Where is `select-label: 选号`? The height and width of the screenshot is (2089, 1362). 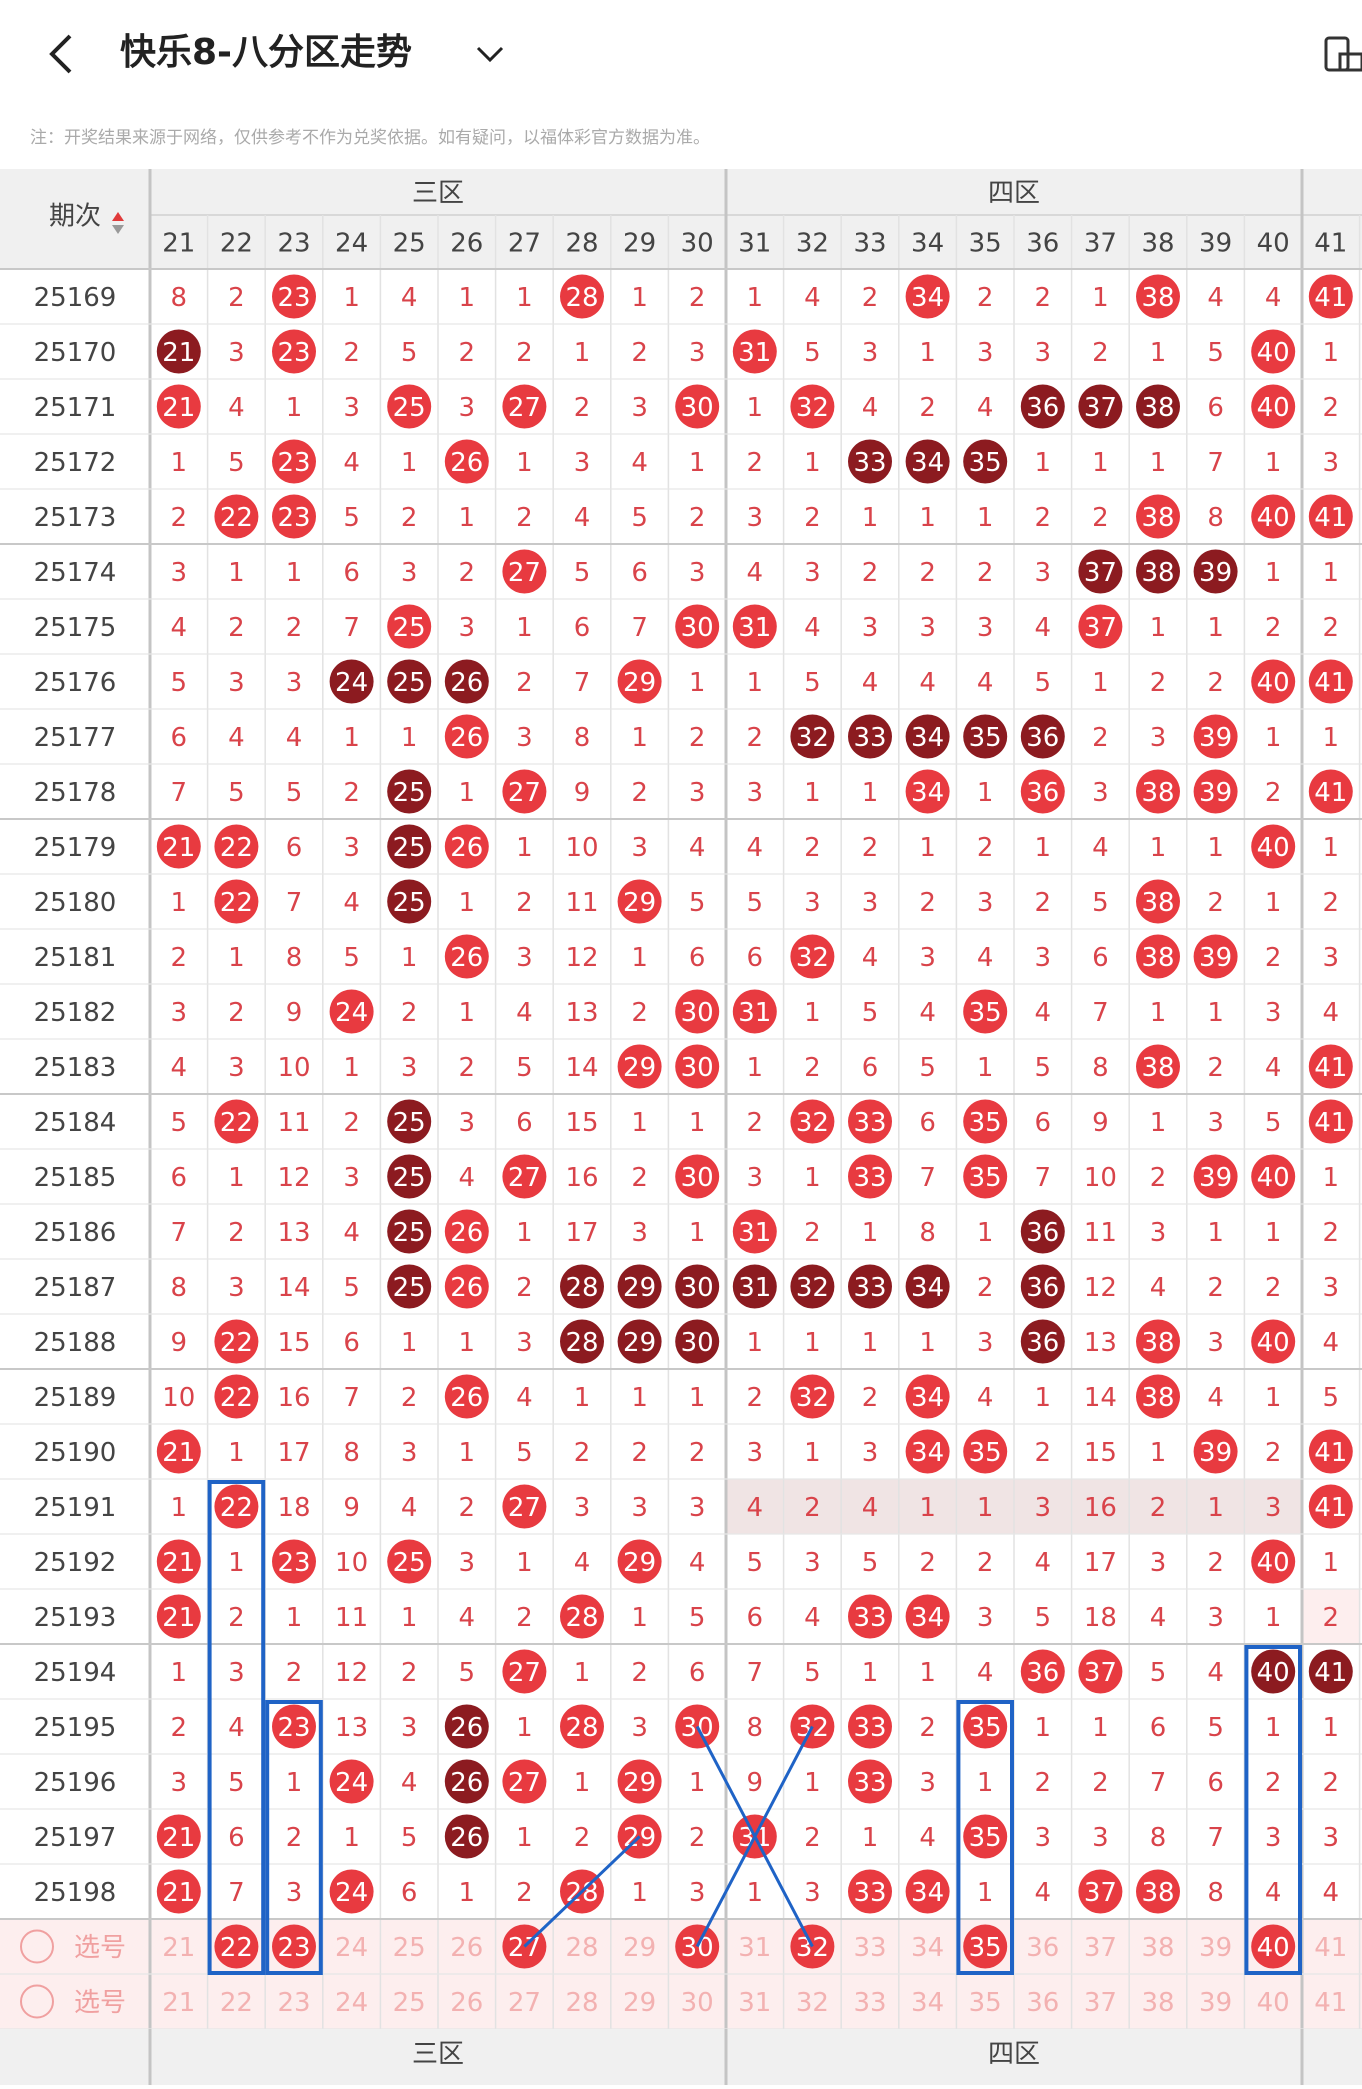 select-label: 选号 is located at coordinates (100, 1948).